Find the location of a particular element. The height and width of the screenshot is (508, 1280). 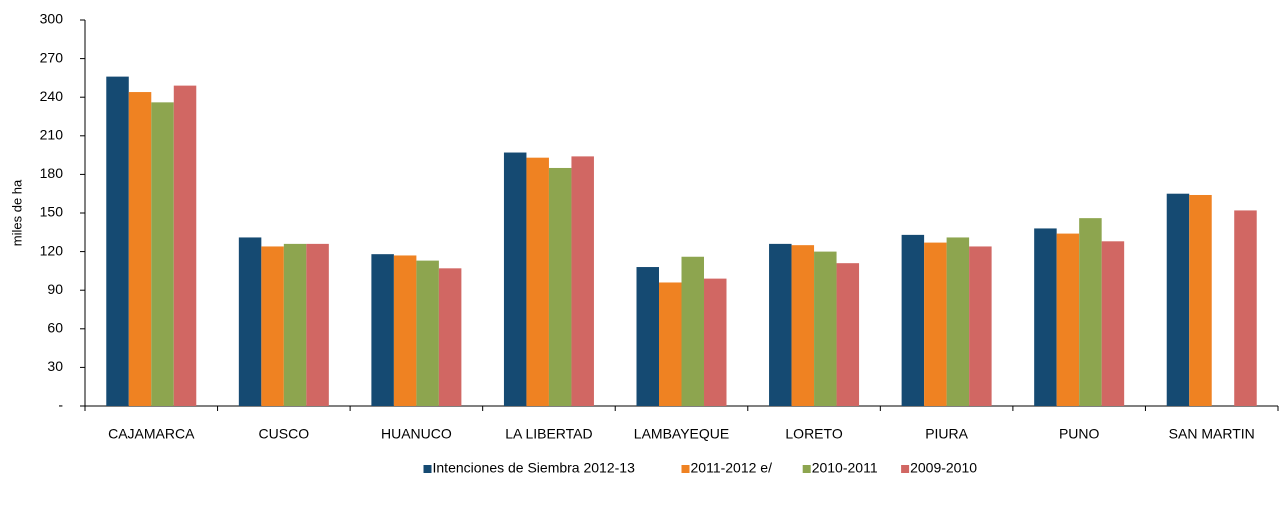

x-tick-label: PUNO is located at coordinates (1079, 434).